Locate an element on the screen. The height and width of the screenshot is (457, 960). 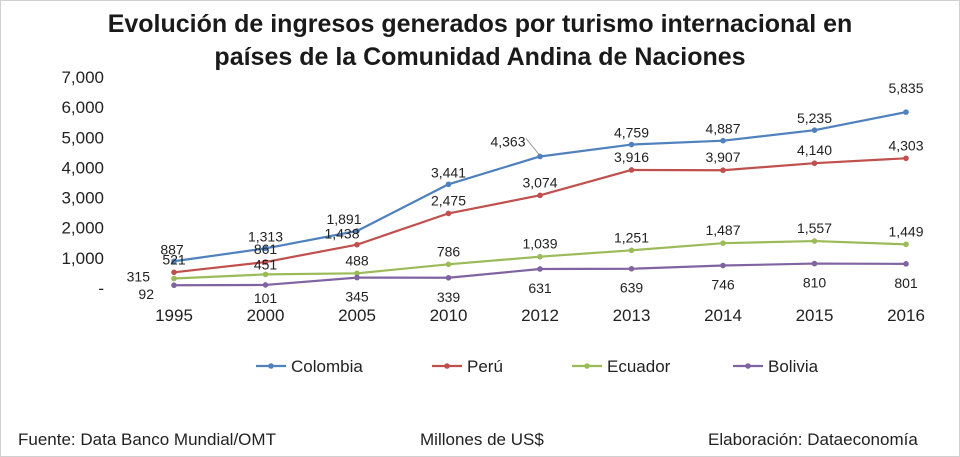
footer-units: Millones de US$ is located at coordinates (482, 439).